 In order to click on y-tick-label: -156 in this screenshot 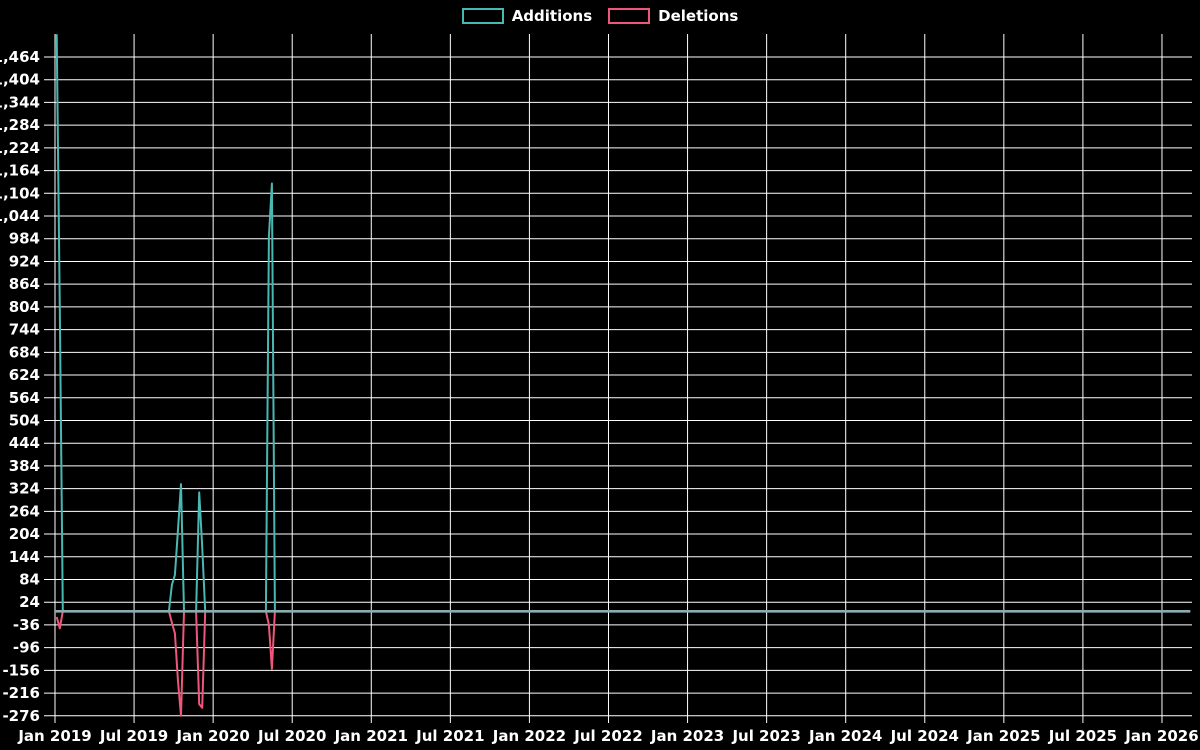, I will do `click(21, 670)`.